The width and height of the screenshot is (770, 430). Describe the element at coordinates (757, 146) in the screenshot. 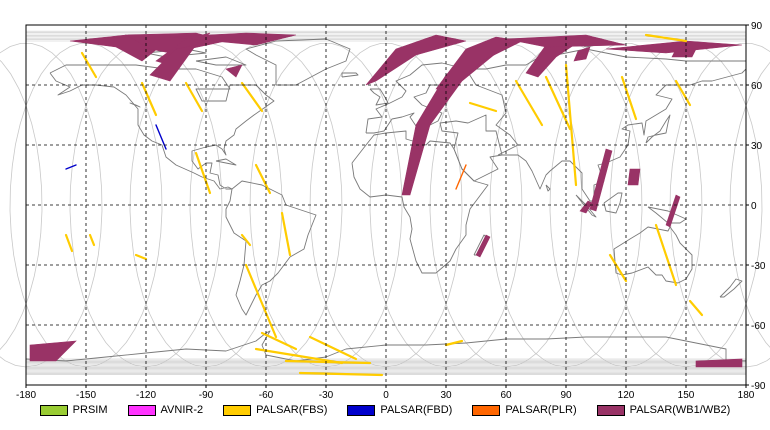

I see `lat-tick-label: 30` at that location.